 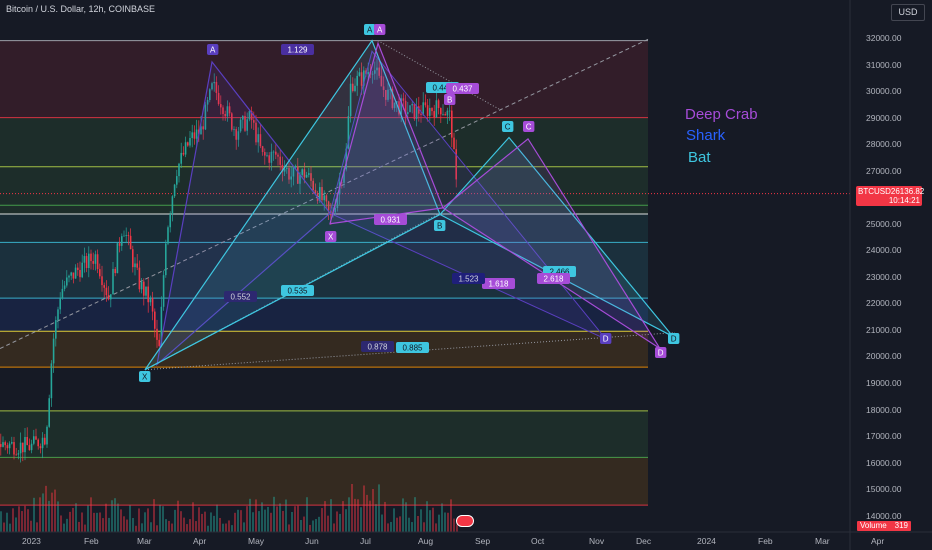 What do you see at coordinates (884, 170) in the screenshot?
I see `price-tick: 27000.00` at bounding box center [884, 170].